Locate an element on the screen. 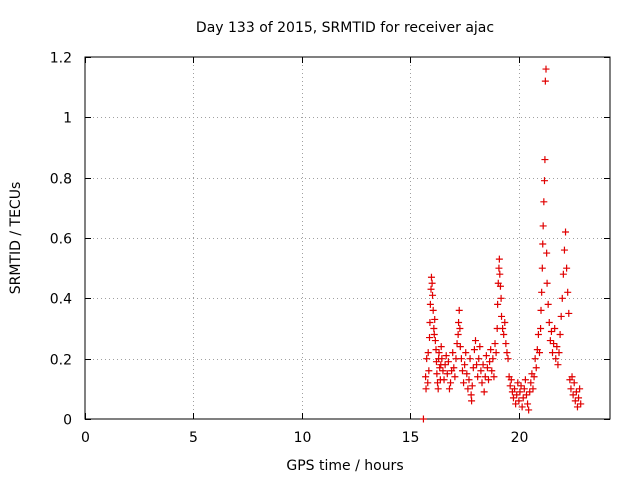 The width and height of the screenshot is (640, 480). x-tick-label: 20 is located at coordinates (520, 438).